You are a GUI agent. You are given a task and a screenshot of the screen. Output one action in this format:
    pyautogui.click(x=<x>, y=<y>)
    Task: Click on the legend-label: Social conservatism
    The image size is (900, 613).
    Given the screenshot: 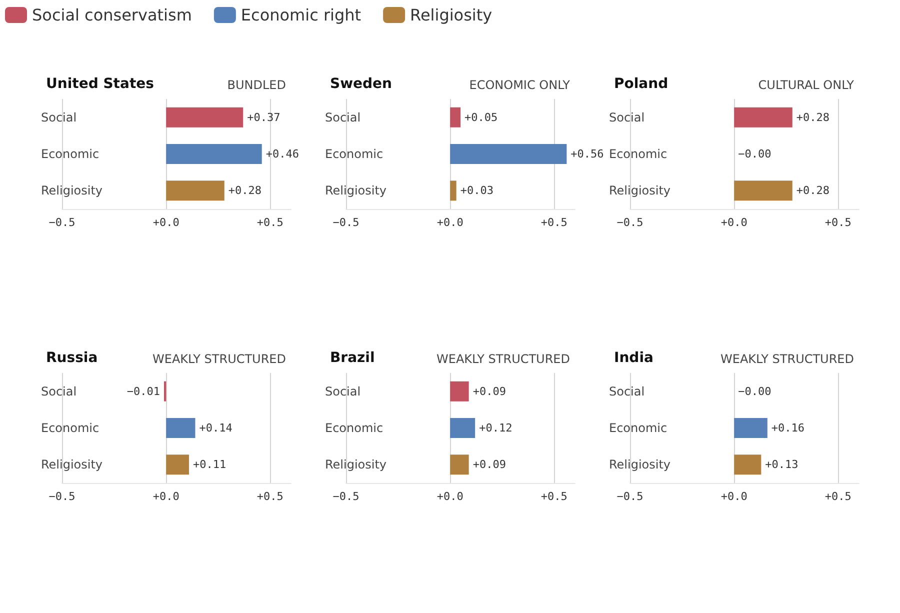 What is the action you would take?
    pyautogui.click(x=112, y=15)
    